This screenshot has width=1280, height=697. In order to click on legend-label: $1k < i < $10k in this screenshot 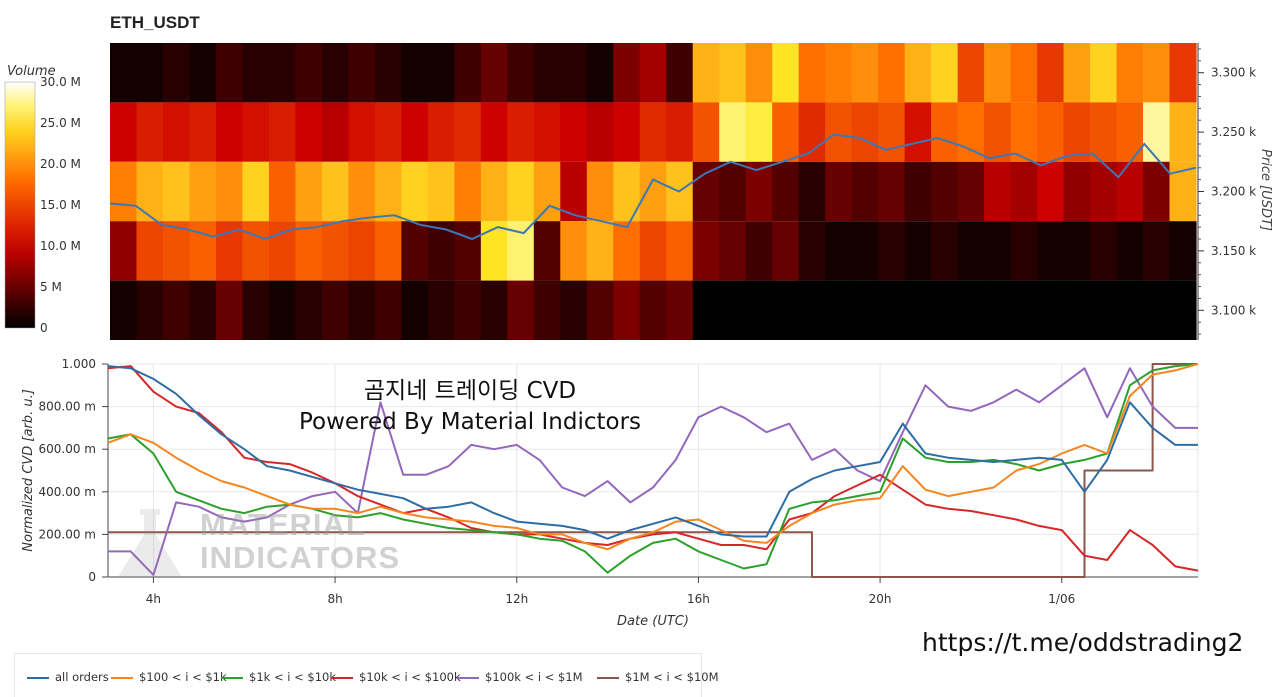, I will do `click(292, 677)`.